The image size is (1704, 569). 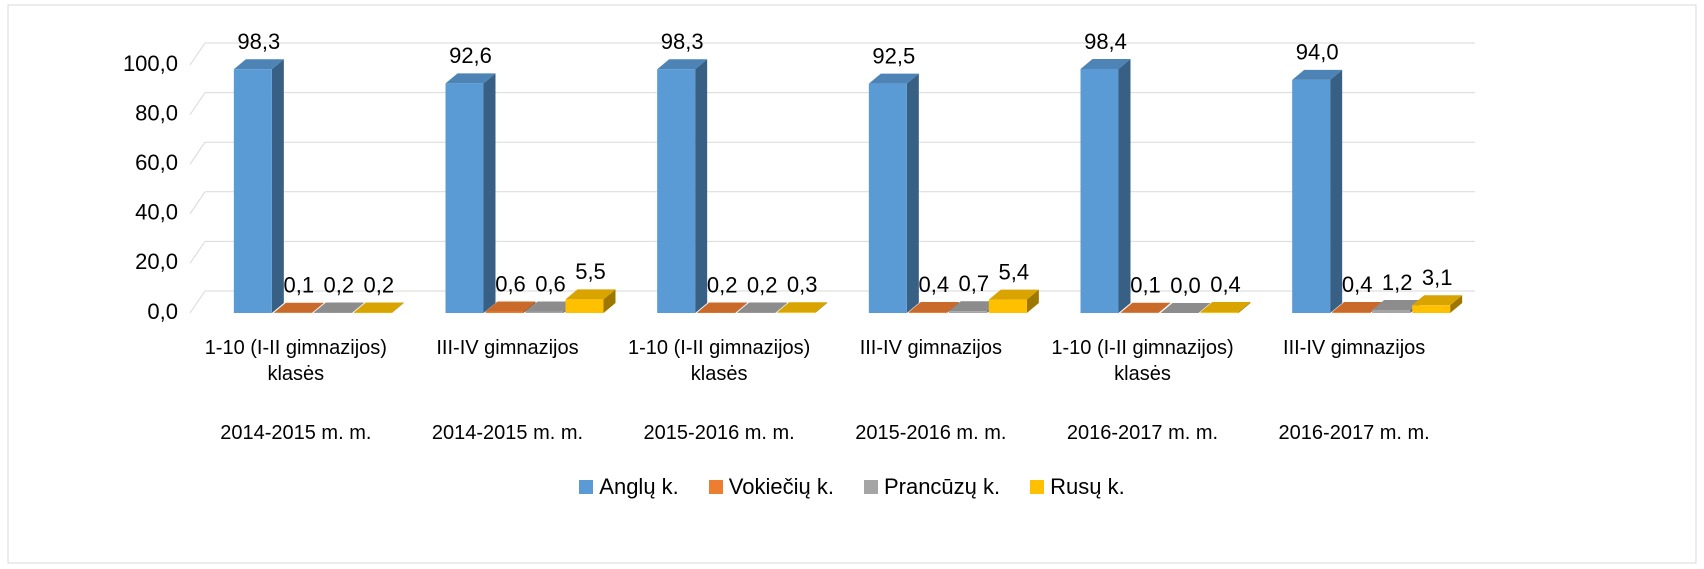 What do you see at coordinates (507, 433) in the screenshot?
I see `x-group-label: 2014-2015 m. m.` at bounding box center [507, 433].